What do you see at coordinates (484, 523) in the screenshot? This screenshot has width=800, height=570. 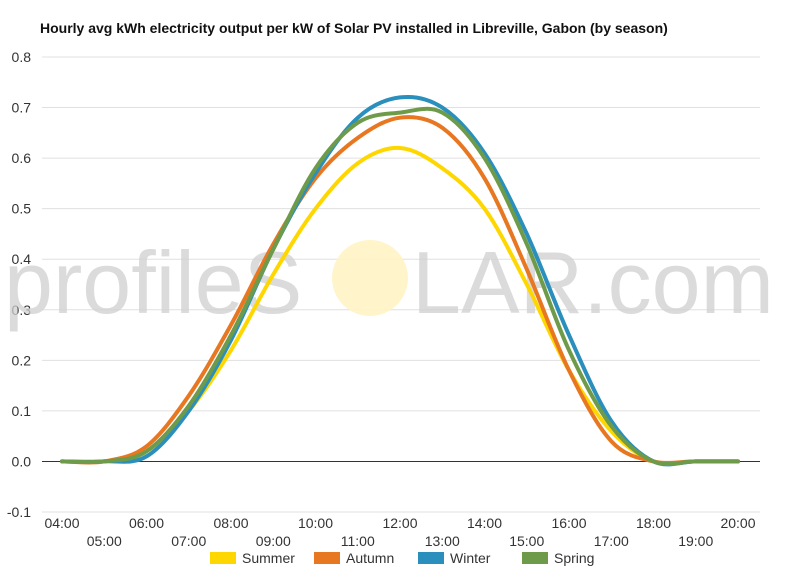 I see `x-tick-label: 14:00` at bounding box center [484, 523].